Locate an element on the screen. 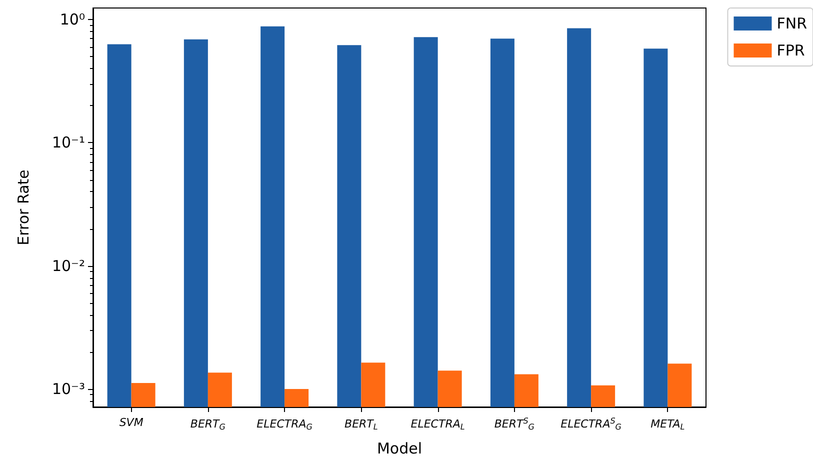 The height and width of the screenshot is (463, 813). x-tick-label: SVM is located at coordinates (131, 422).